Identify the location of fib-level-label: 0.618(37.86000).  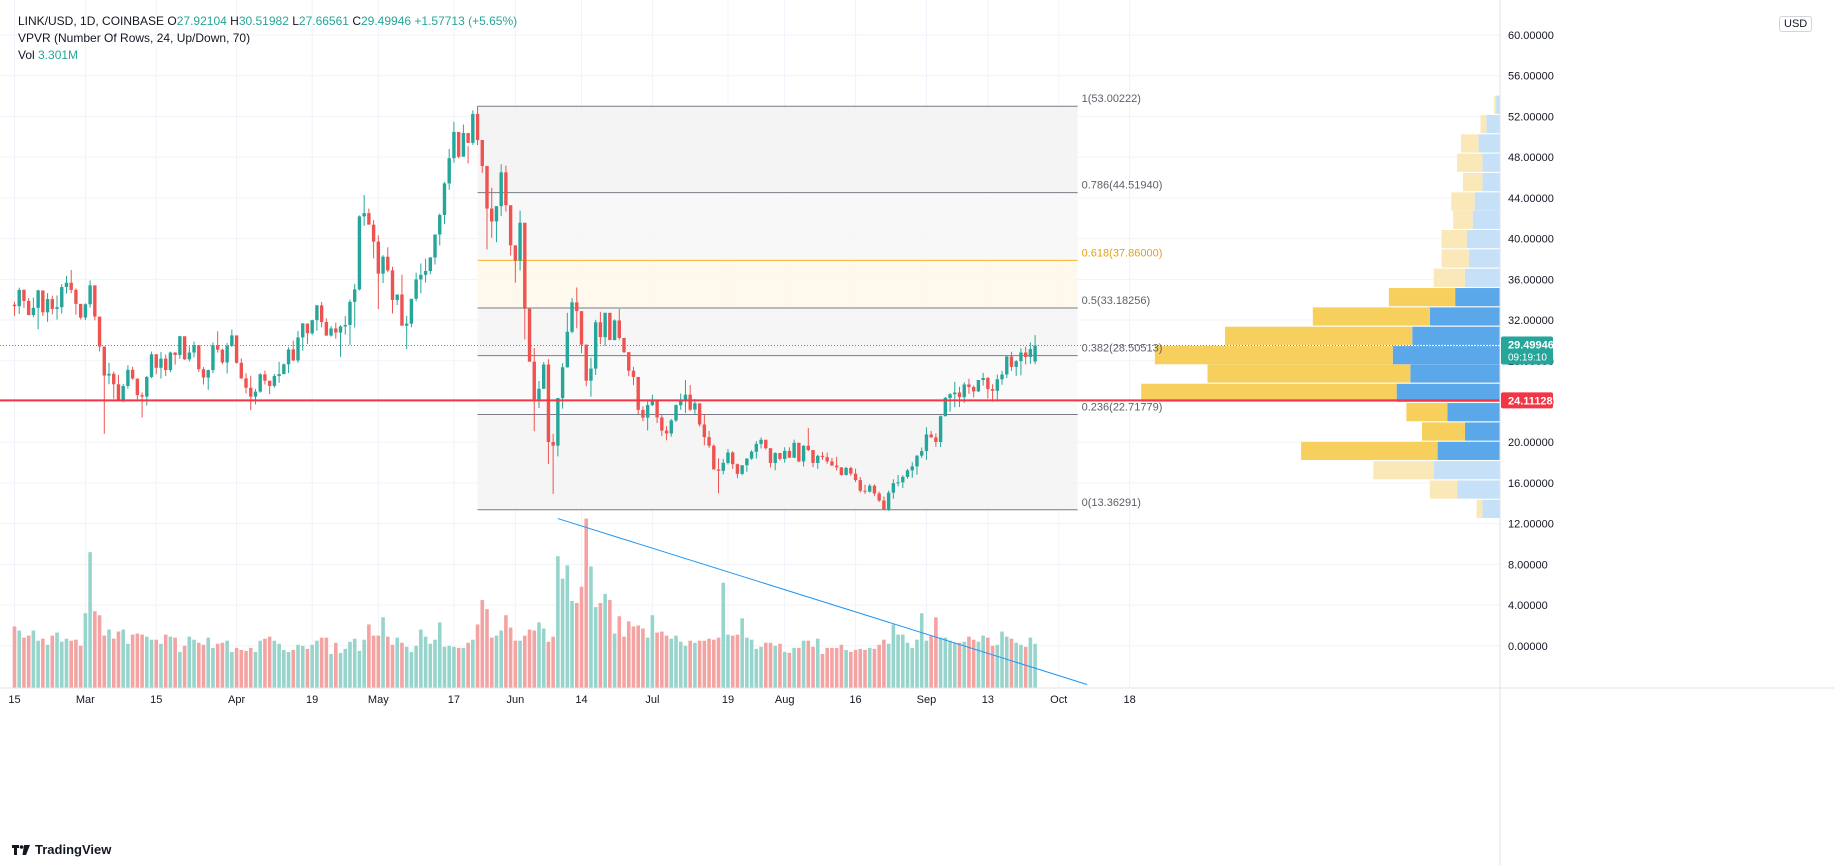
(1122, 253).